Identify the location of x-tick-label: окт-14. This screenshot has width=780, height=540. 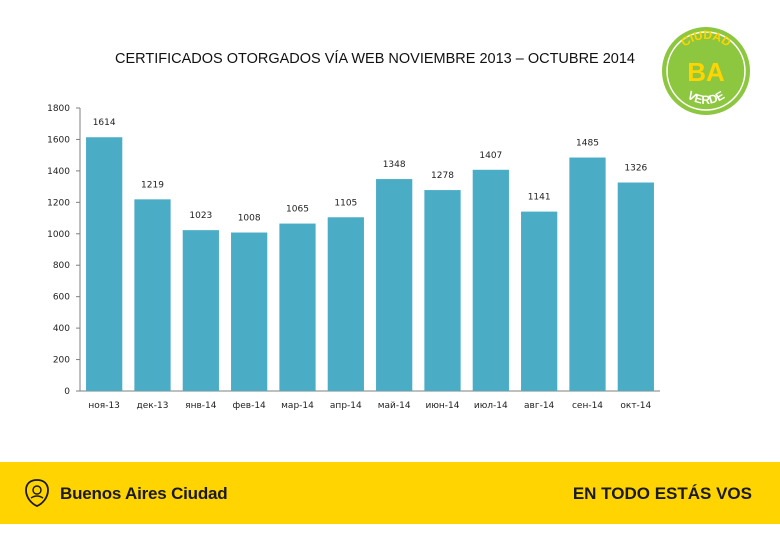
(635, 406).